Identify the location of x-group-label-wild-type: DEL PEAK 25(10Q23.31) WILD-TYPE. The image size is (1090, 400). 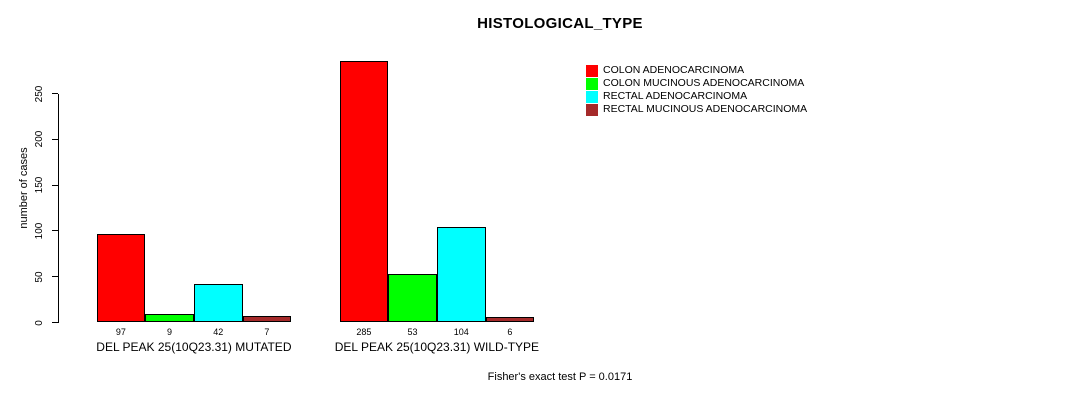
(437, 347).